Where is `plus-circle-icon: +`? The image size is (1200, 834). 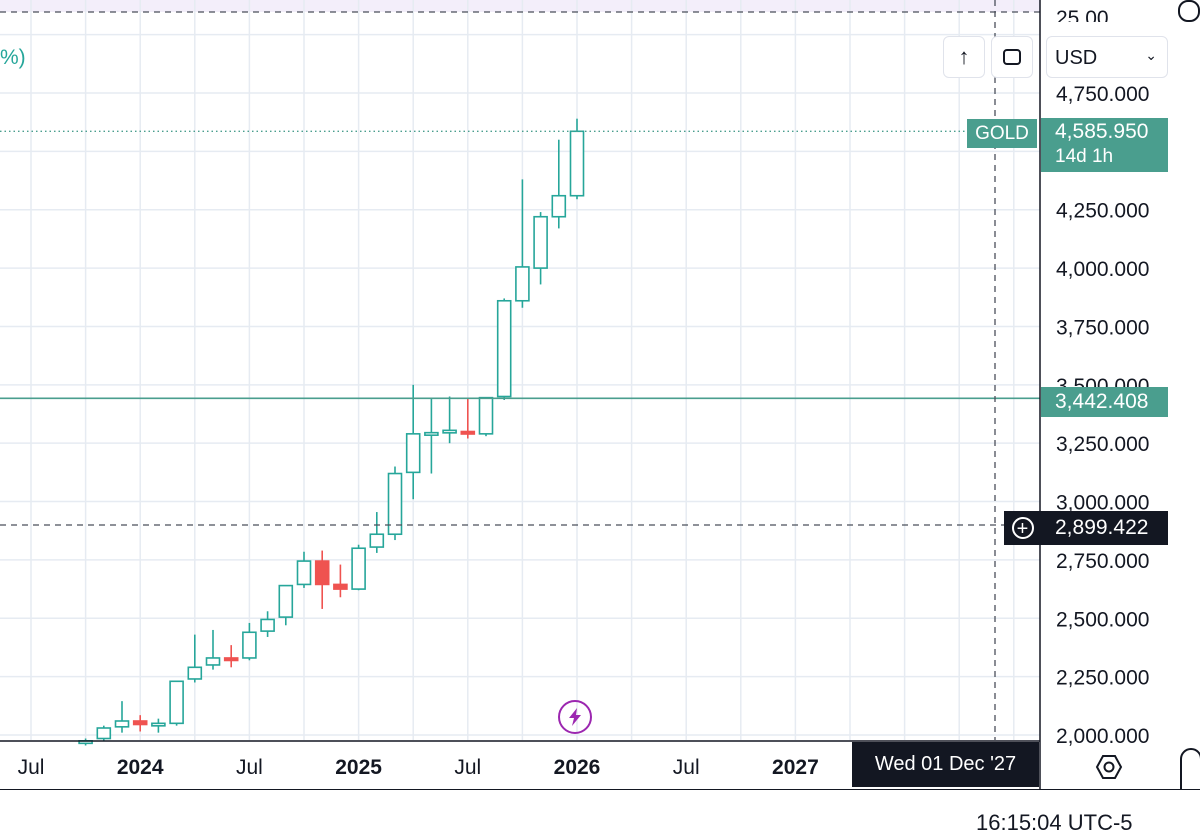
plus-circle-icon: + is located at coordinates (1022, 528).